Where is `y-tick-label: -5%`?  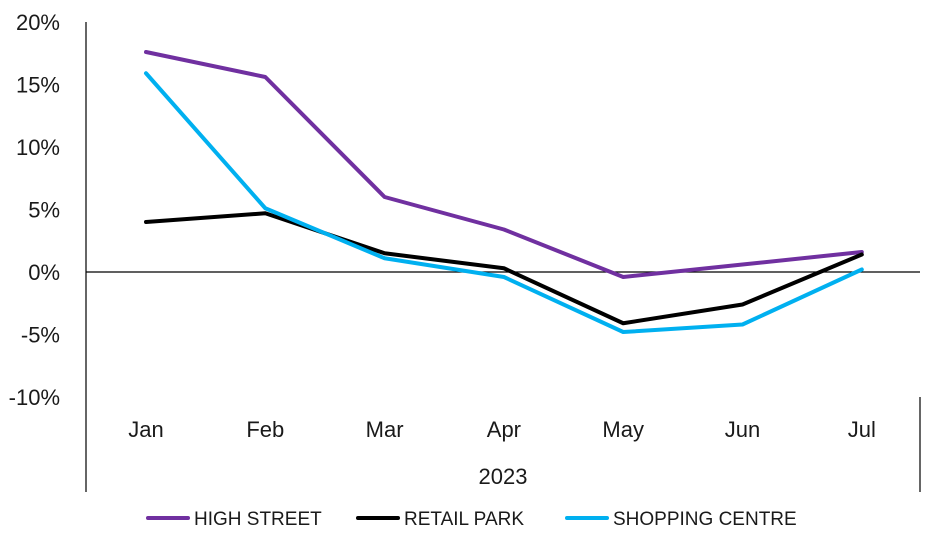
y-tick-label: -5% is located at coordinates (40, 335).